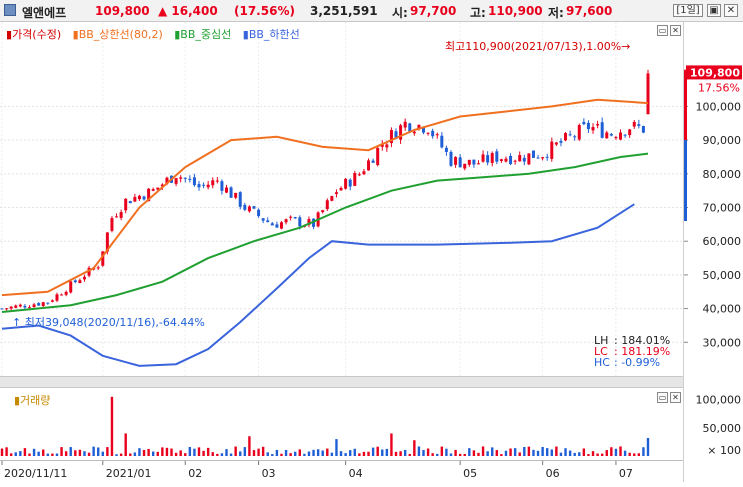 The width and height of the screenshot is (743, 487). I want to click on vol-pane-close-button: ✕, so click(675, 397).